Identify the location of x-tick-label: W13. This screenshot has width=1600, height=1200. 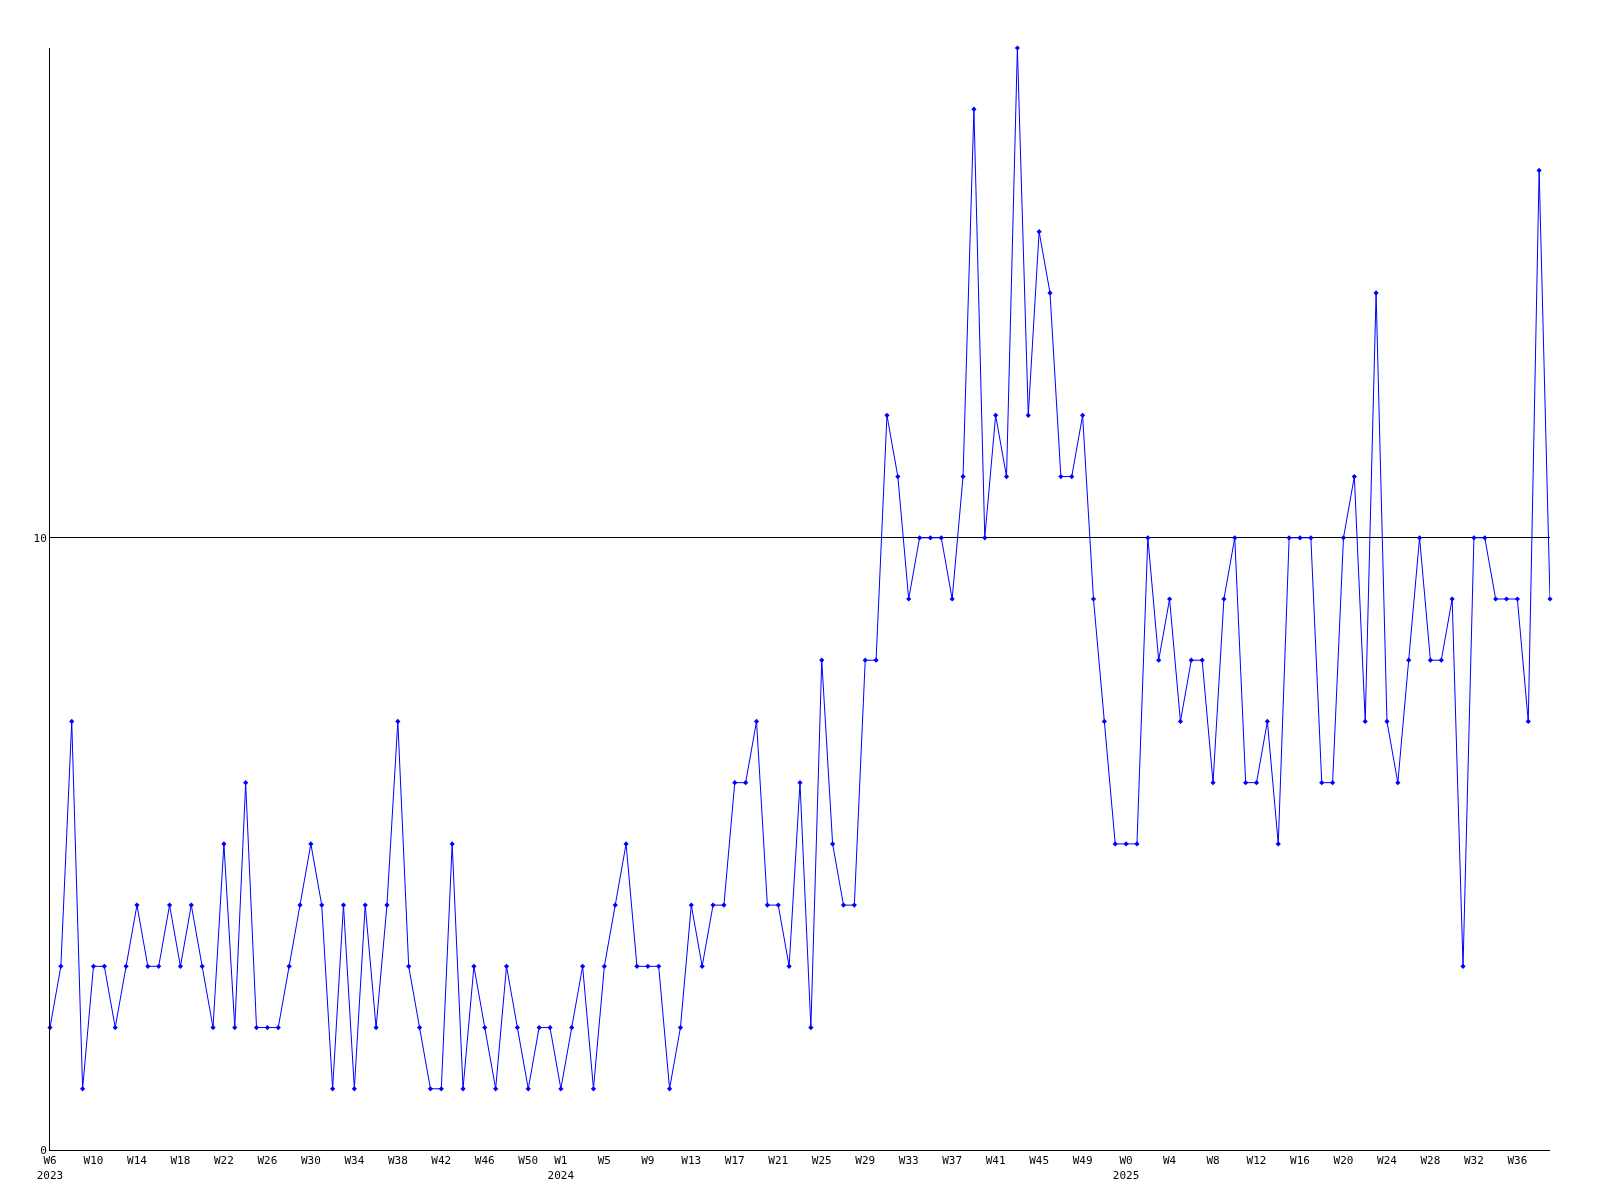
(691, 1161).